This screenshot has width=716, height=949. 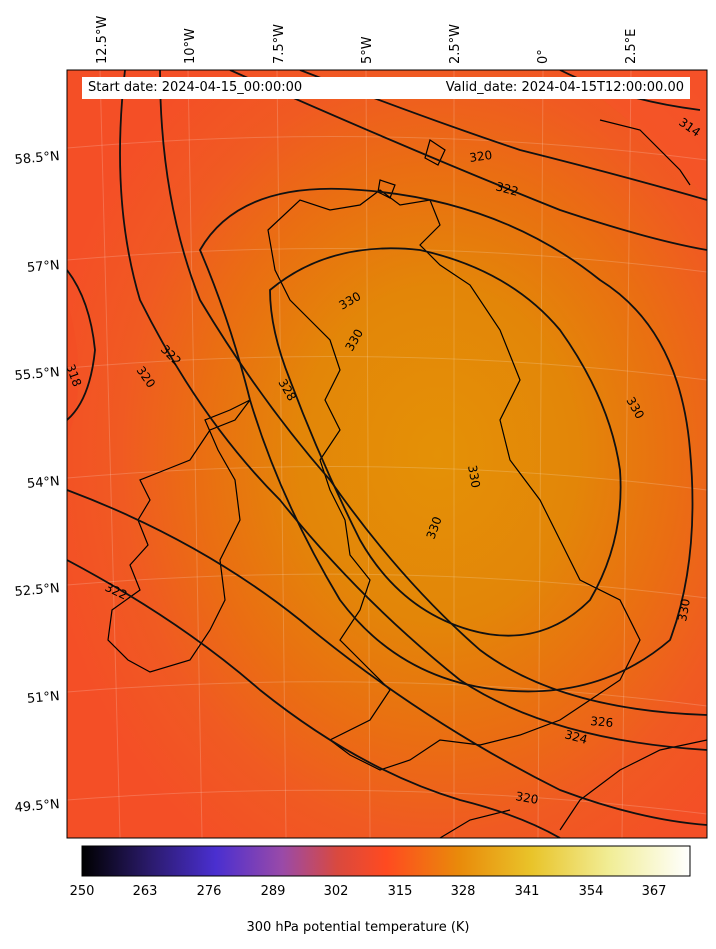 What do you see at coordinates (190, 46) in the screenshot?
I see `lon-label: 10°W` at bounding box center [190, 46].